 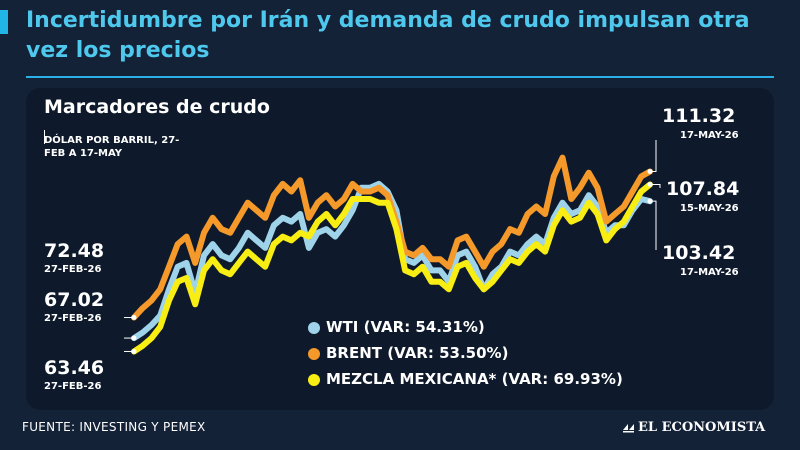 What do you see at coordinates (699, 253) in the screenshot?
I see `wti-end-value: 103.42` at bounding box center [699, 253].